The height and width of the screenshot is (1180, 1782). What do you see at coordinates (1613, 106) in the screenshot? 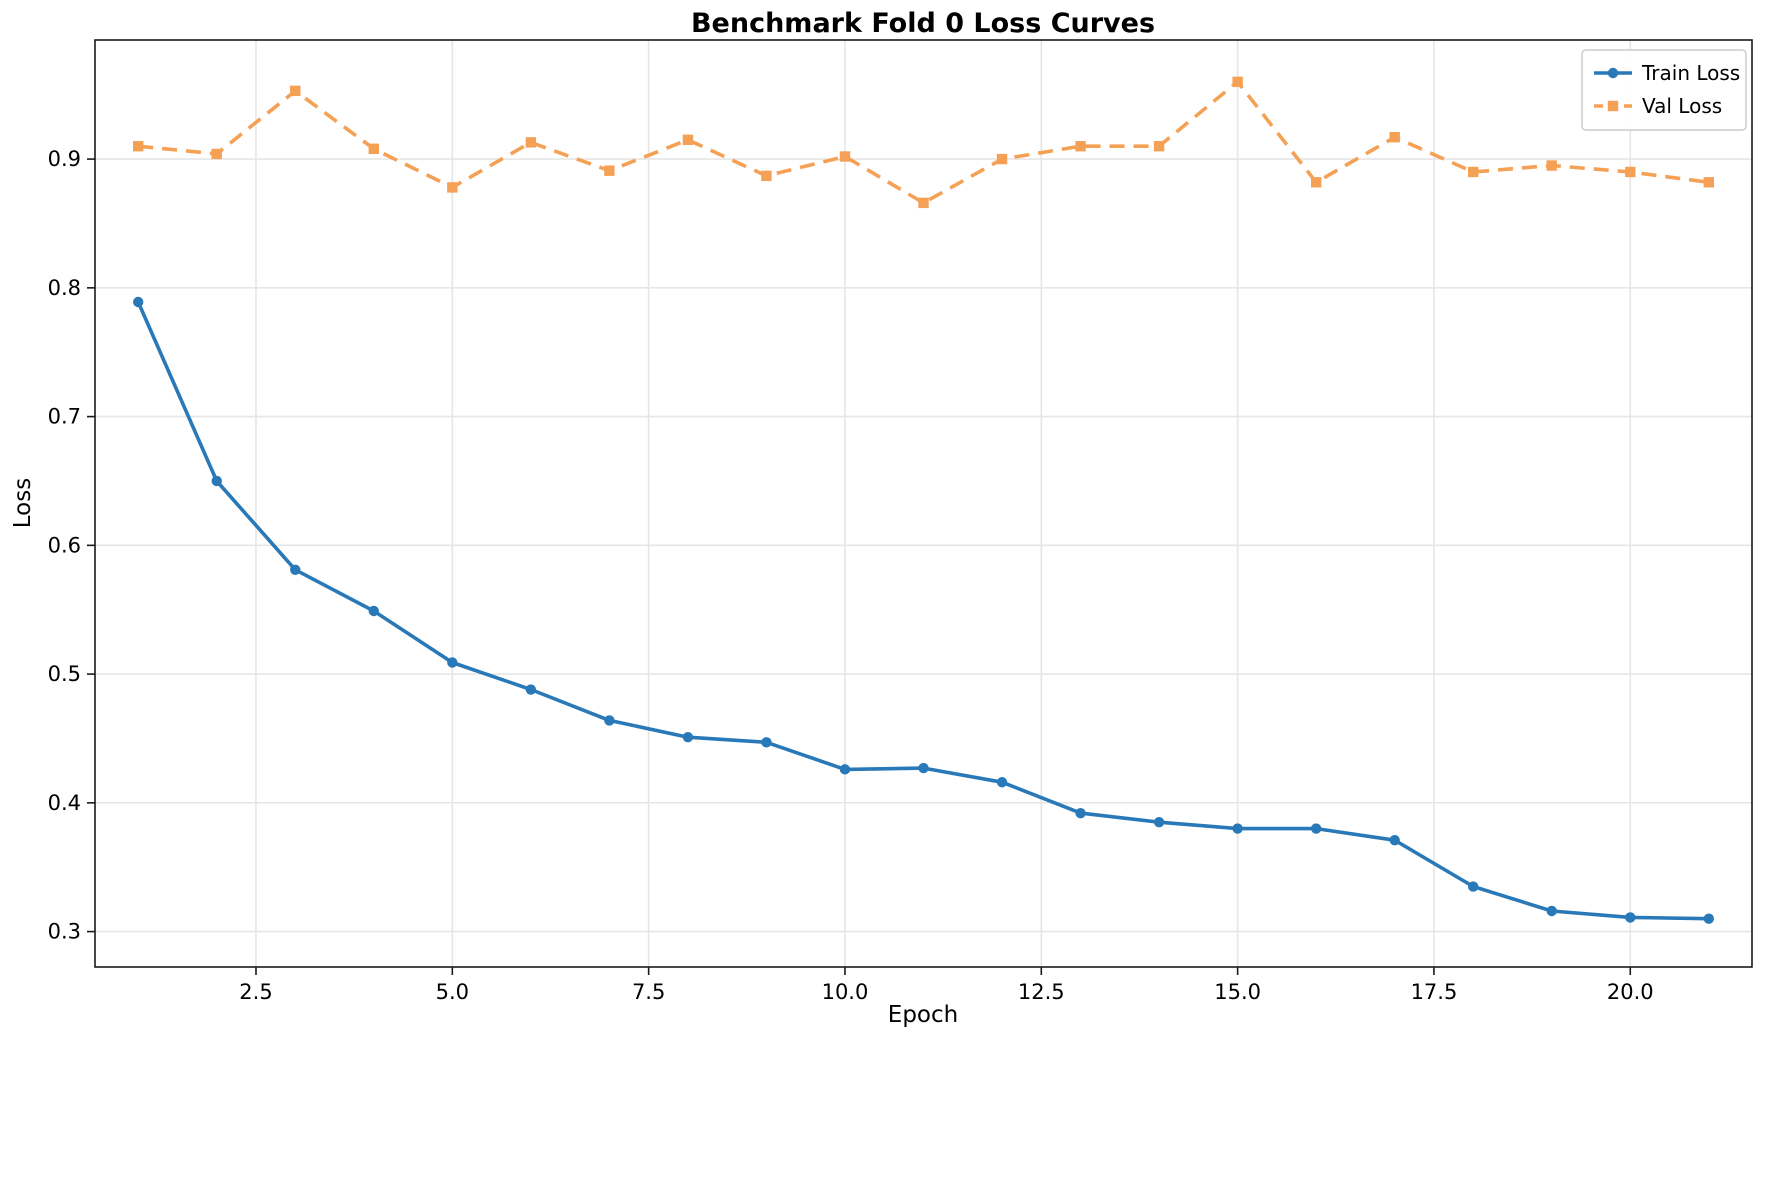
I see `legend-val-loss-marker` at bounding box center [1613, 106].